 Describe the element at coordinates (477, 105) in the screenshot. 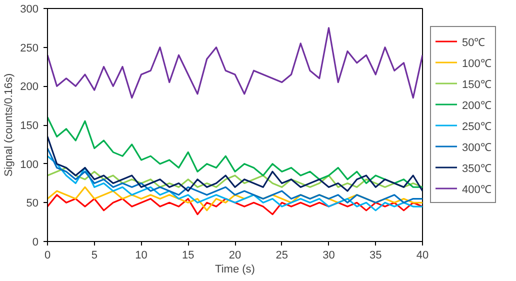

I see `legend-label: 200℃` at that location.